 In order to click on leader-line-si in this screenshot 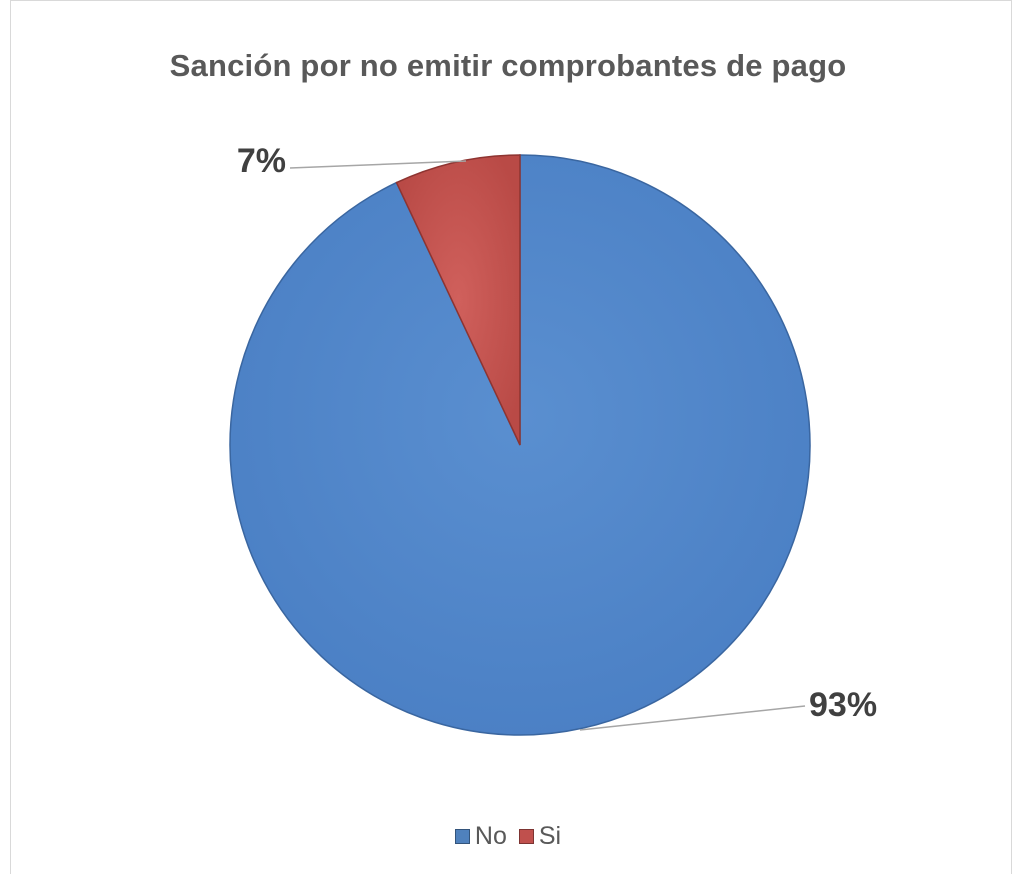, I will do `click(378, 164)`.